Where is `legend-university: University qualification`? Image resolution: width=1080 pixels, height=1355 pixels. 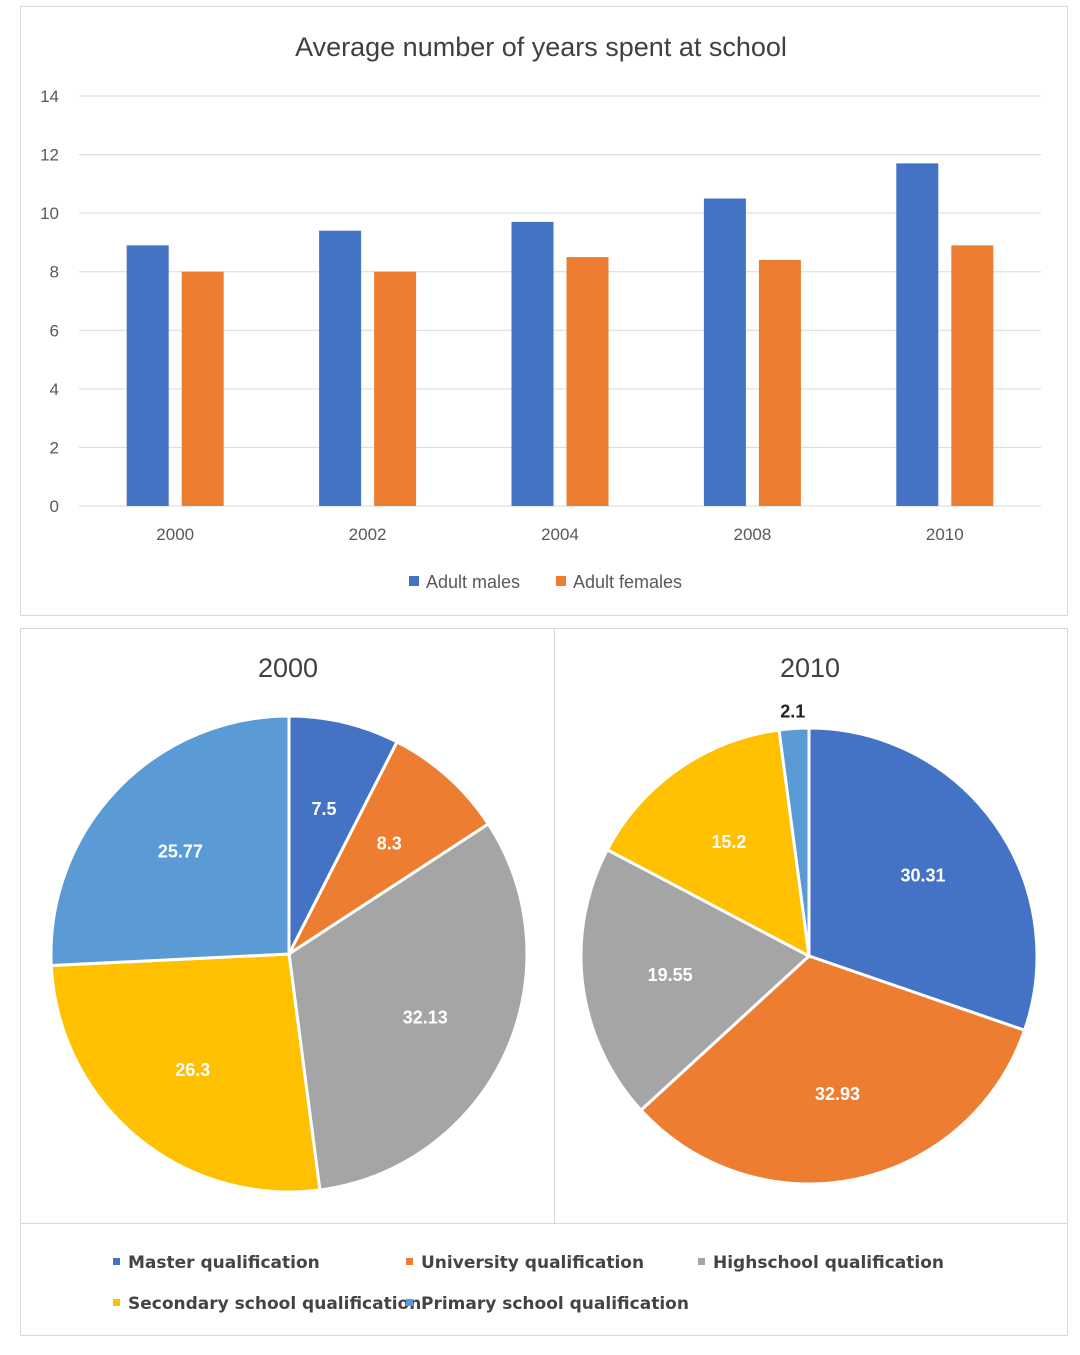
legend-university: University qualification is located at coordinates (525, 1263).